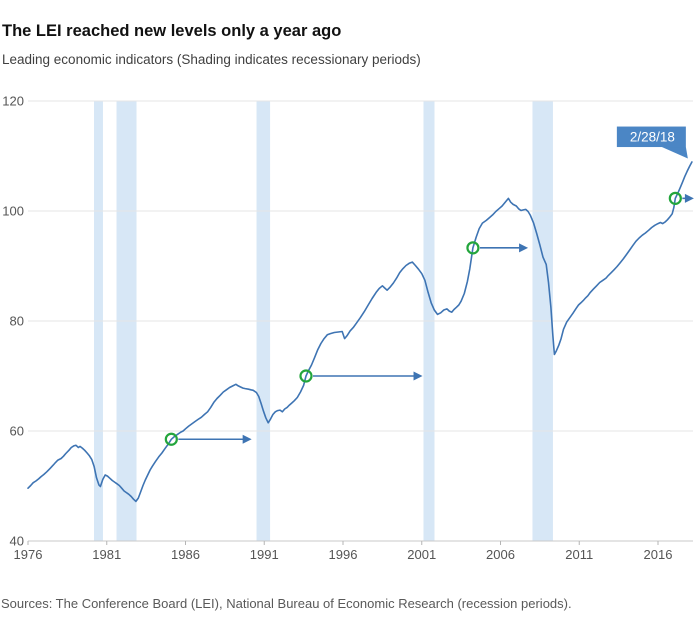  What do you see at coordinates (17, 431) in the screenshot?
I see `y-axis-label: 60` at bounding box center [17, 431].